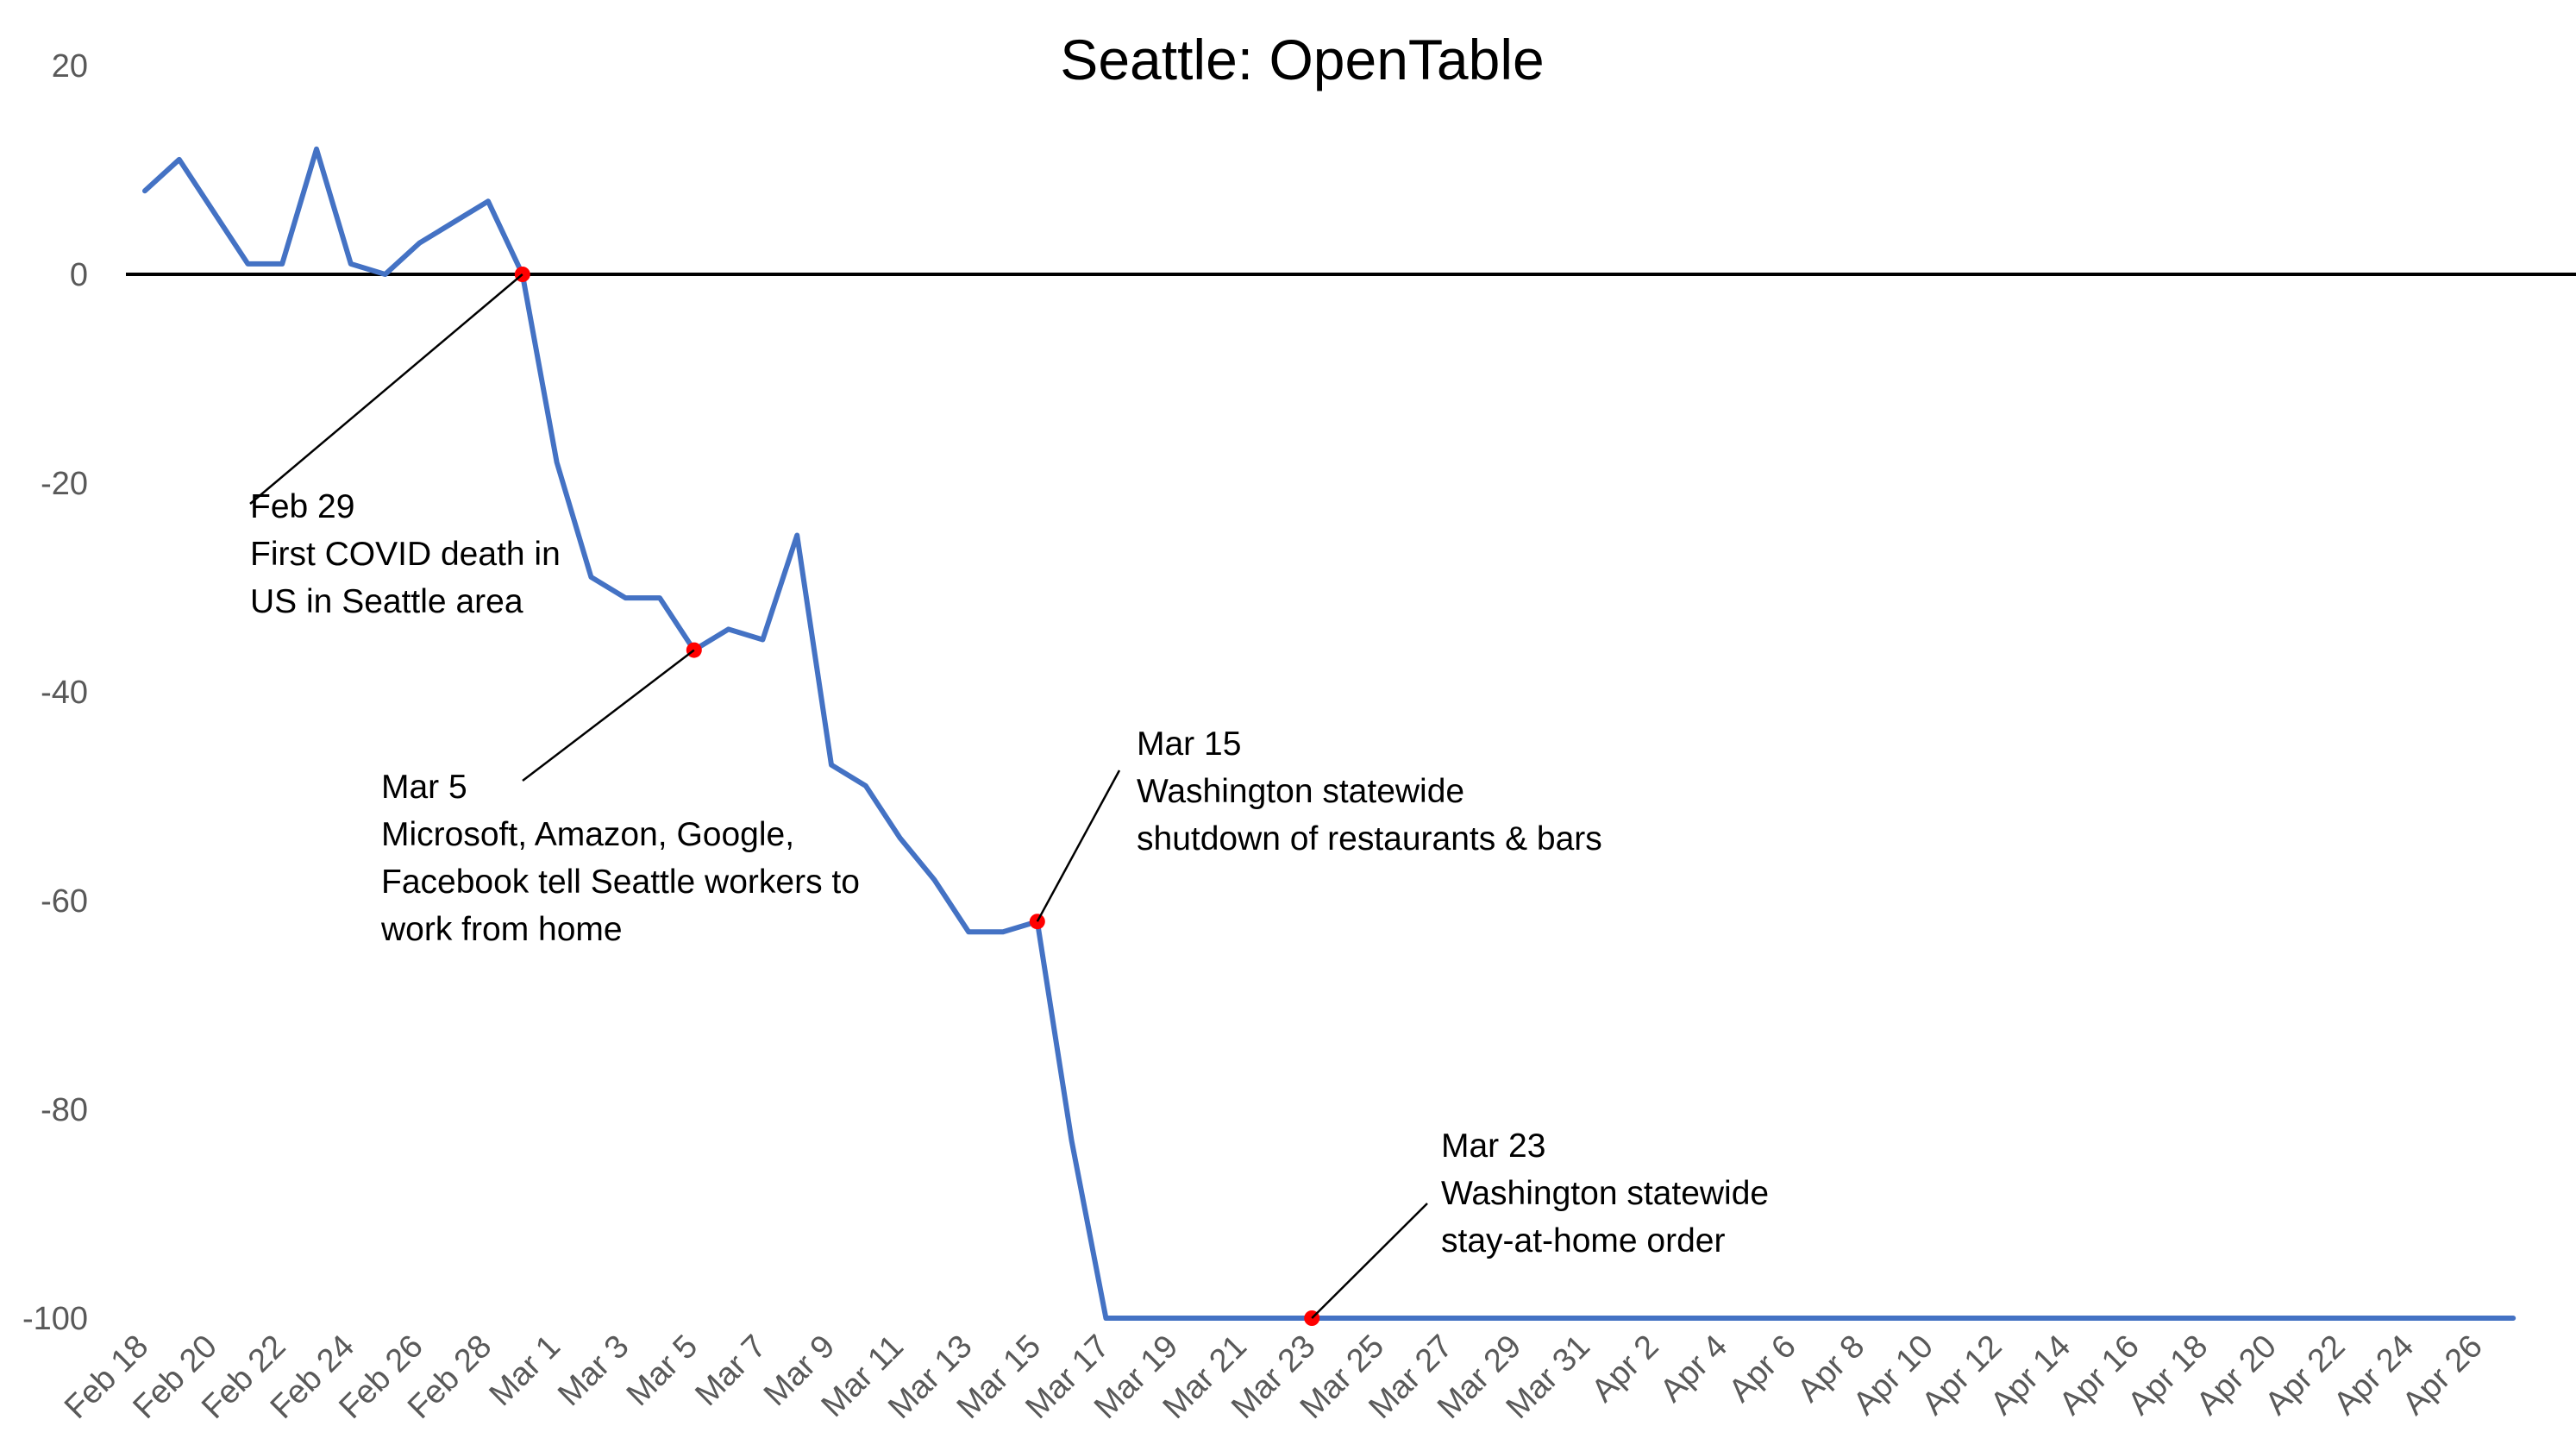 This screenshot has height=1451, width=2576. What do you see at coordinates (1762, 1369) in the screenshot?
I see `x-tick-label: Apr 6` at bounding box center [1762, 1369].